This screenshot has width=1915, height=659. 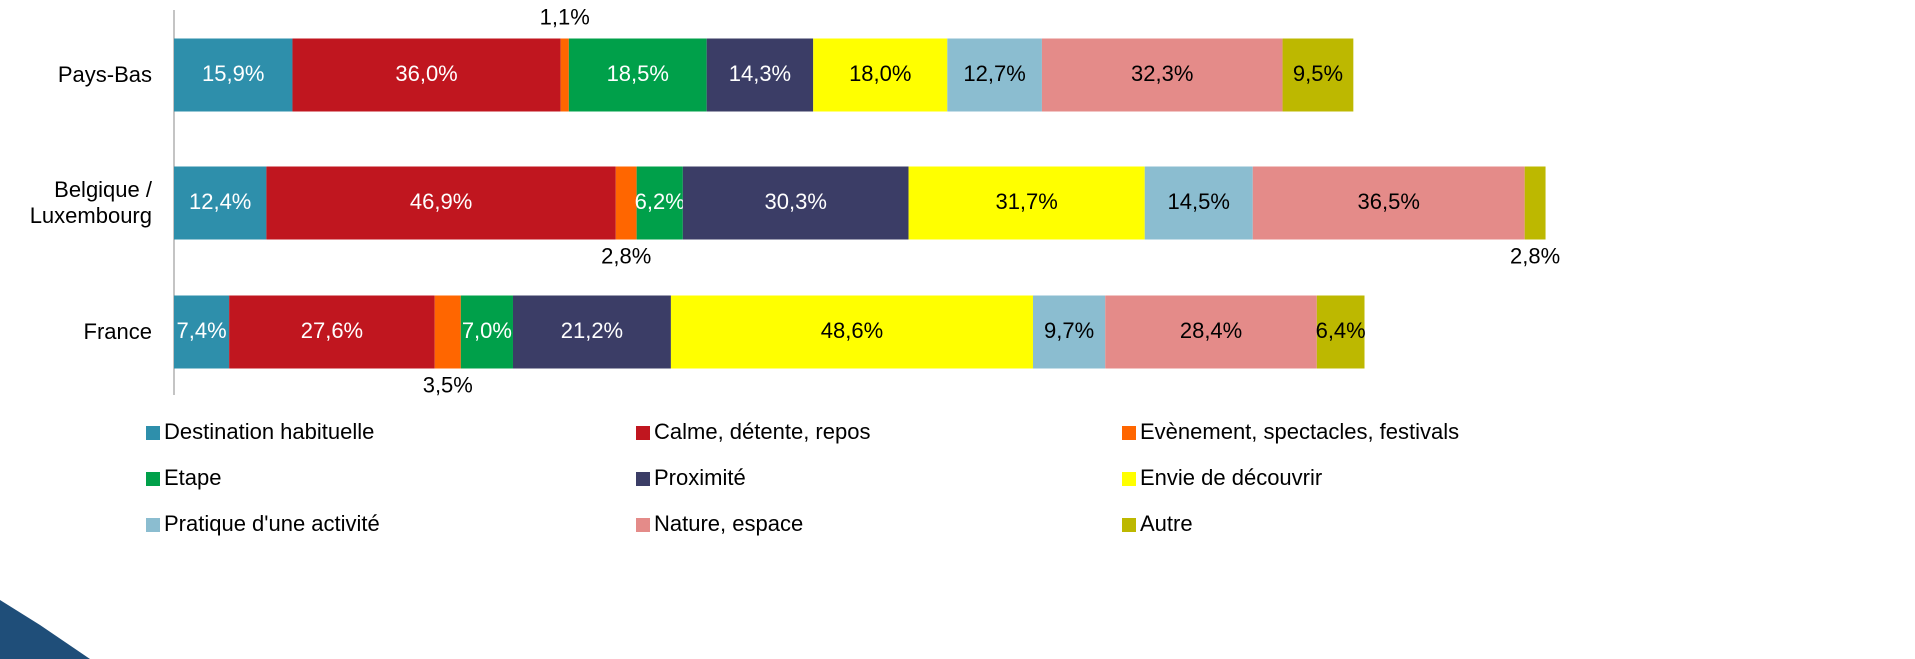 I want to click on data-label: 3,5%, so click(x=448, y=384).